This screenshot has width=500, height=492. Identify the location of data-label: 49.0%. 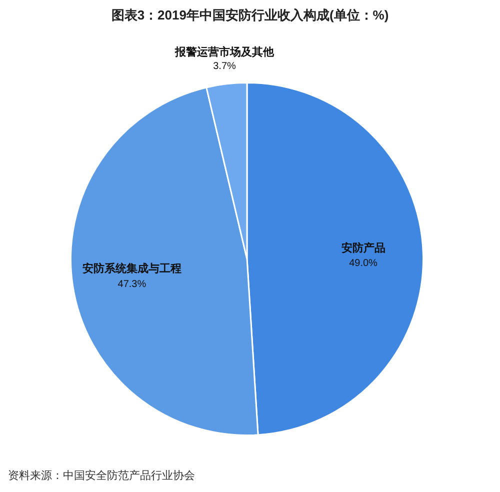
(363, 264).